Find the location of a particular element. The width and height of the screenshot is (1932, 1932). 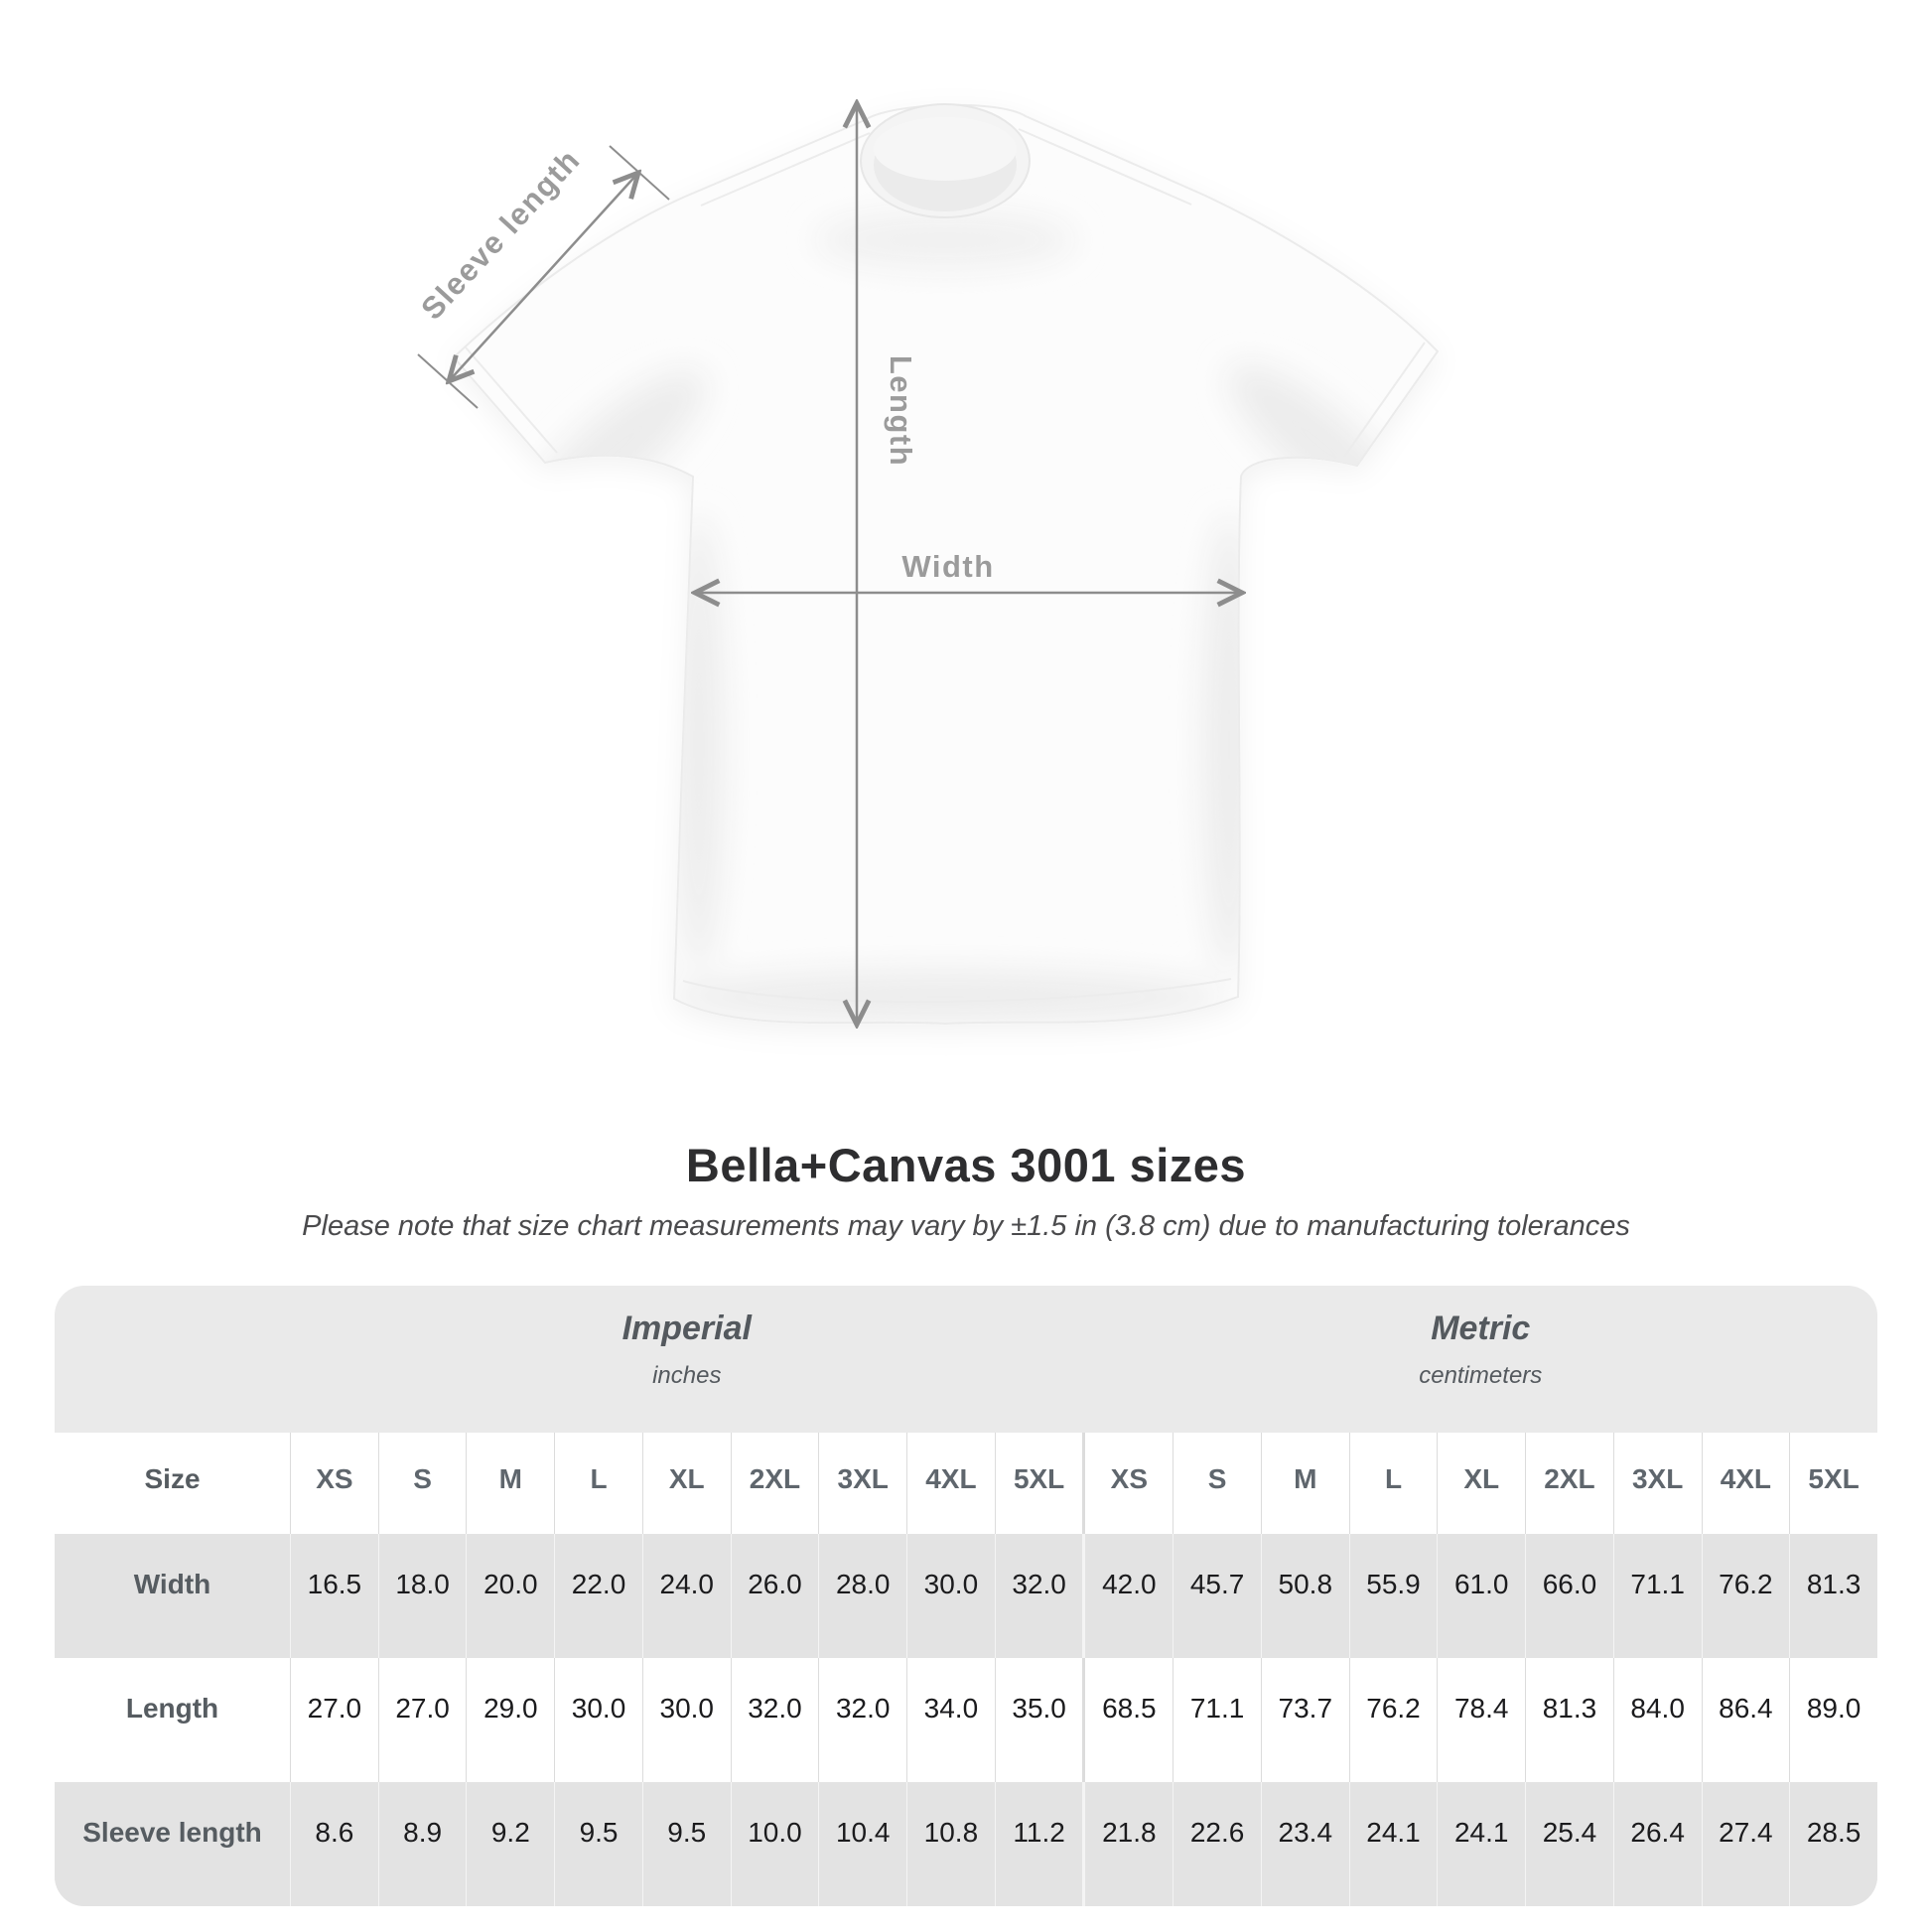

row-label: Width is located at coordinates (172, 1584).